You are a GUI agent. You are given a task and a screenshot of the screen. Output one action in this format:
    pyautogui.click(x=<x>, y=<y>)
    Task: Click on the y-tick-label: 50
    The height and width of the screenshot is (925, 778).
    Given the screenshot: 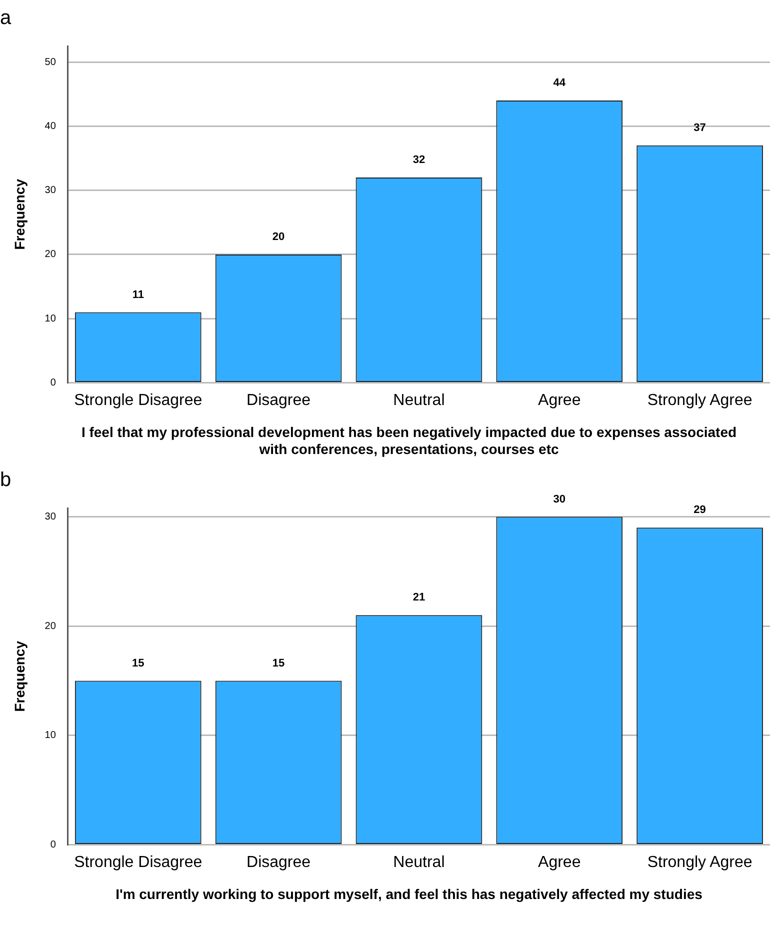 What is the action you would take?
    pyautogui.click(x=50, y=62)
    